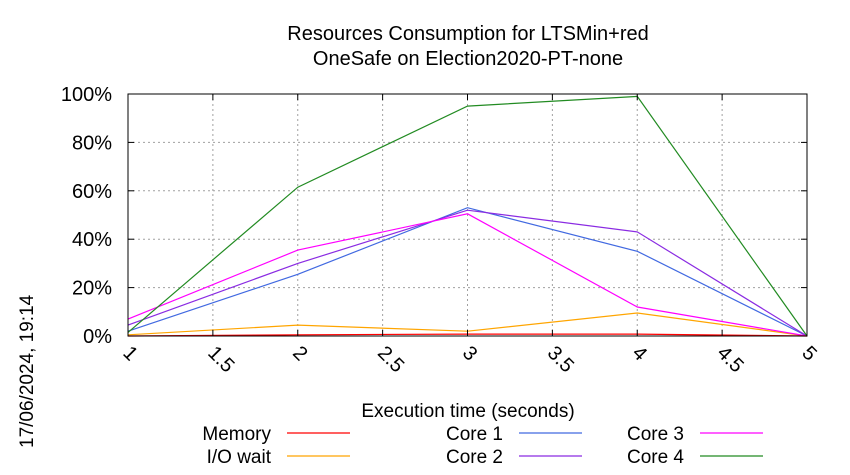  Describe the element at coordinates (239, 457) in the screenshot. I see `legend-label-i-o-wait: I/O wait` at that location.